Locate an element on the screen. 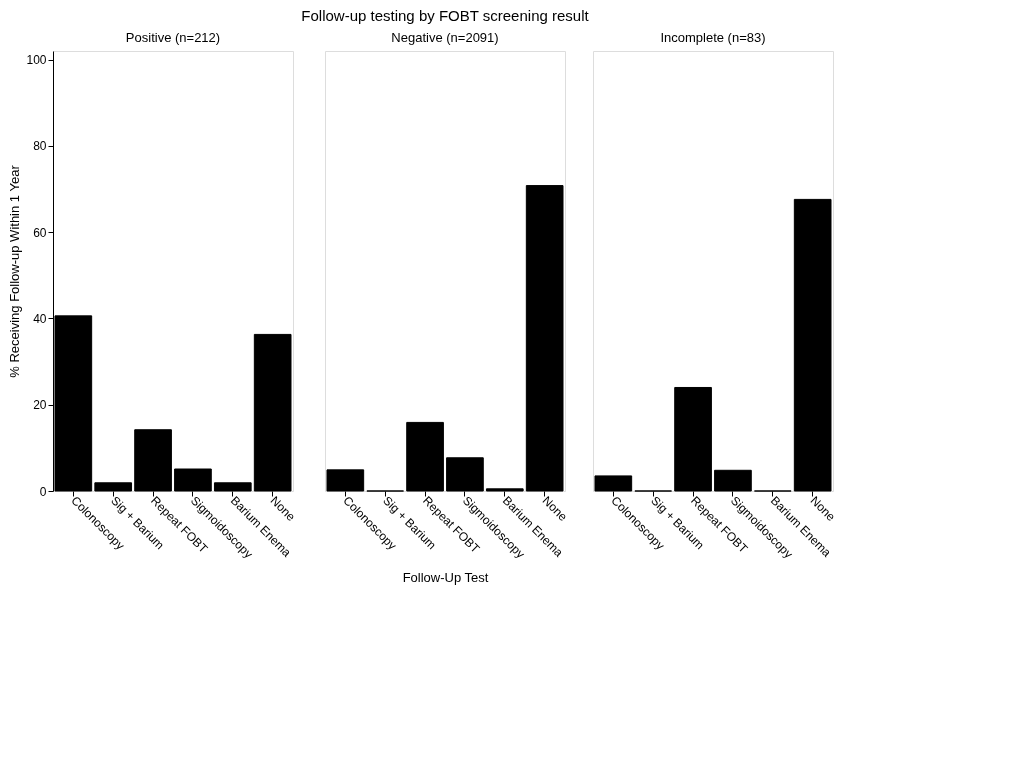 The height and width of the screenshot is (762, 1011). y-tick-label: 100 is located at coordinates (36, 60).